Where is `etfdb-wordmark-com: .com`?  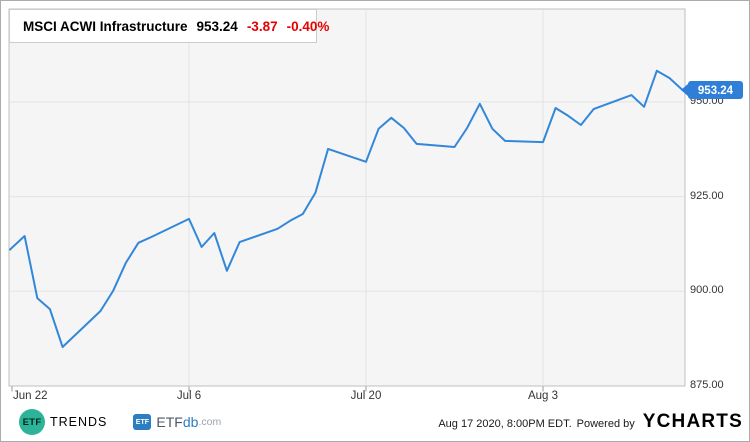 etfdb-wordmark-com: .com is located at coordinates (210, 422).